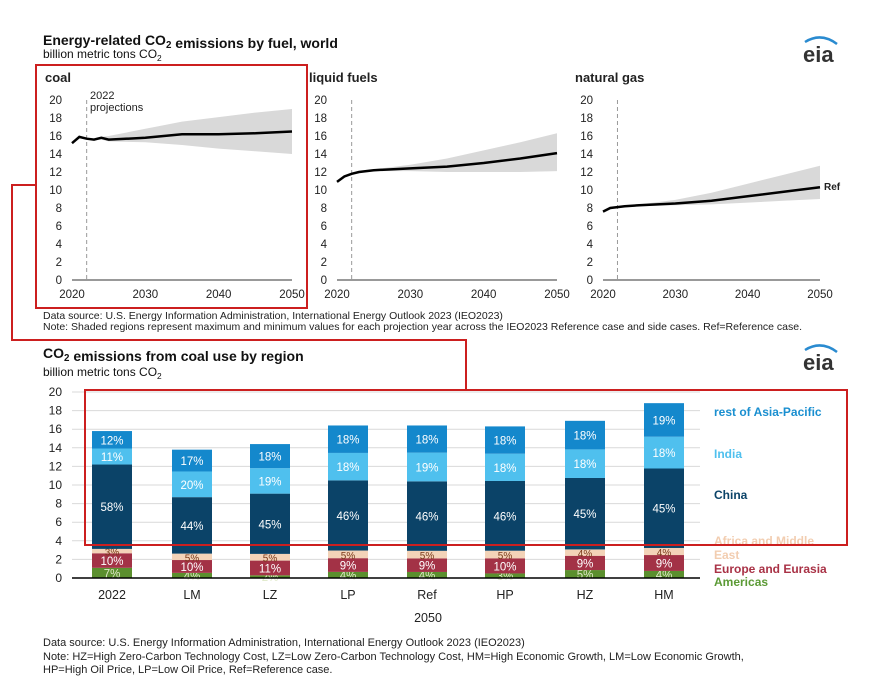 This screenshot has width=875, height=683. What do you see at coordinates (102, 55) in the screenshot?
I see `top-chart-subtitle: billion metric tons CO2` at bounding box center [102, 55].